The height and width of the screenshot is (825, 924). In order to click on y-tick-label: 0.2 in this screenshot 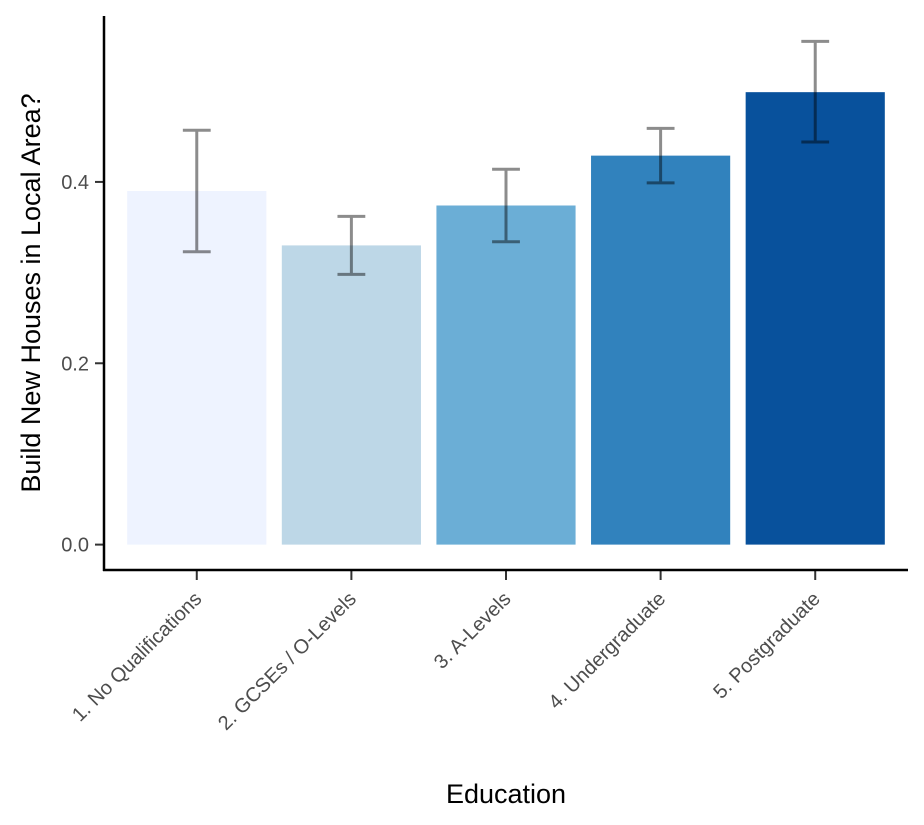, I will do `click(75, 364)`.